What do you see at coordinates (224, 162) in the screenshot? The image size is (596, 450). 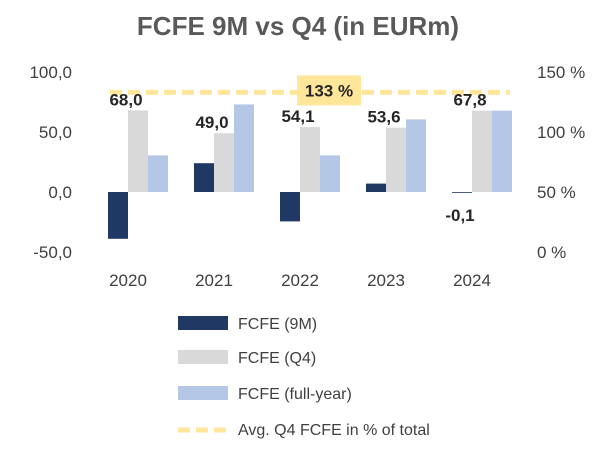 I see `bar-fcfe-q4-2021` at bounding box center [224, 162].